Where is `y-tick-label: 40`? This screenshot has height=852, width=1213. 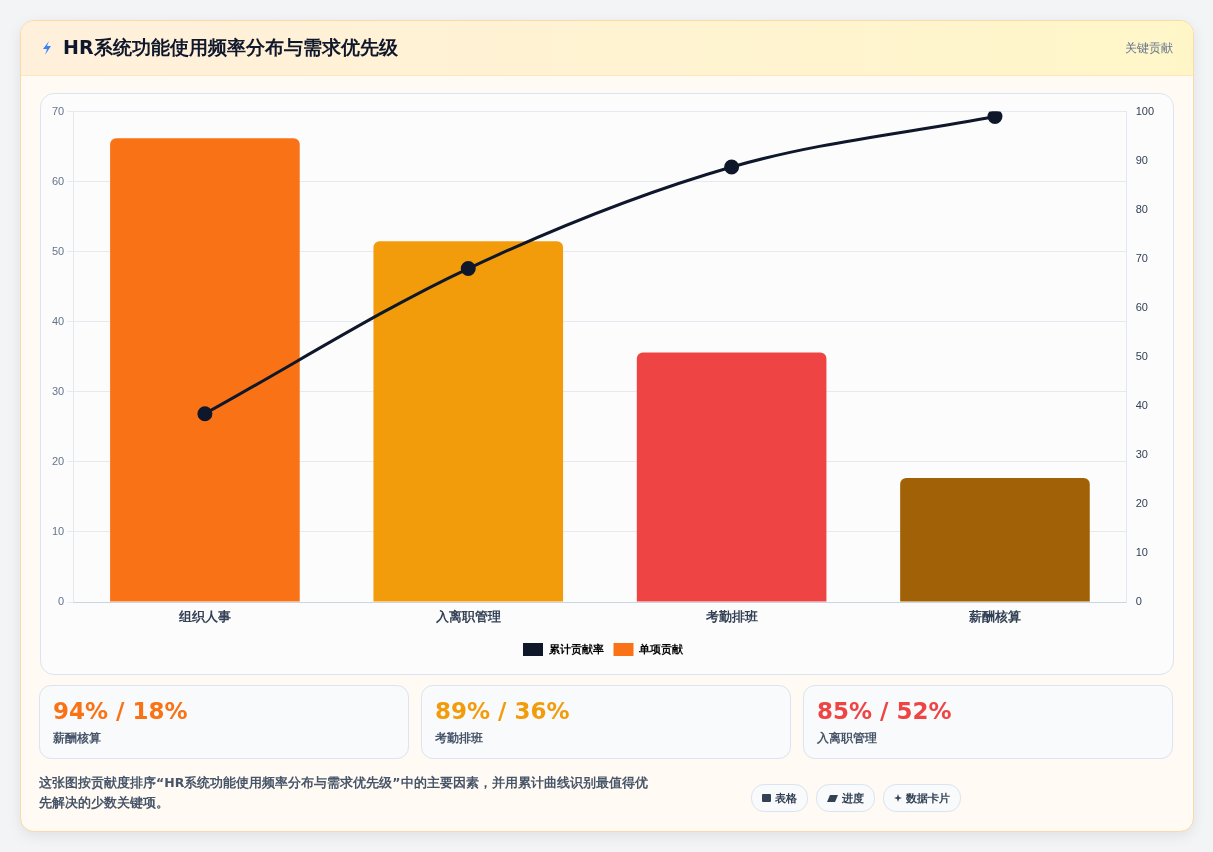 y-tick-label: 40 is located at coordinates (58, 320).